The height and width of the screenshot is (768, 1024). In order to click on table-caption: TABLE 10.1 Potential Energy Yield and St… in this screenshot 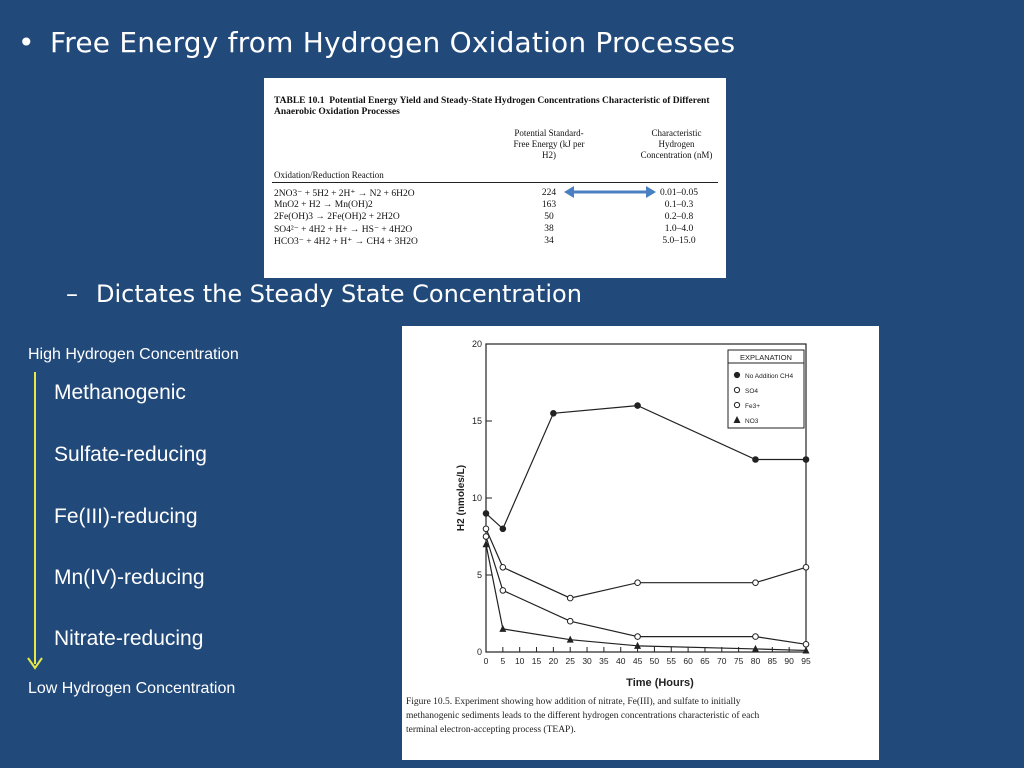, I will do `click(492, 106)`.